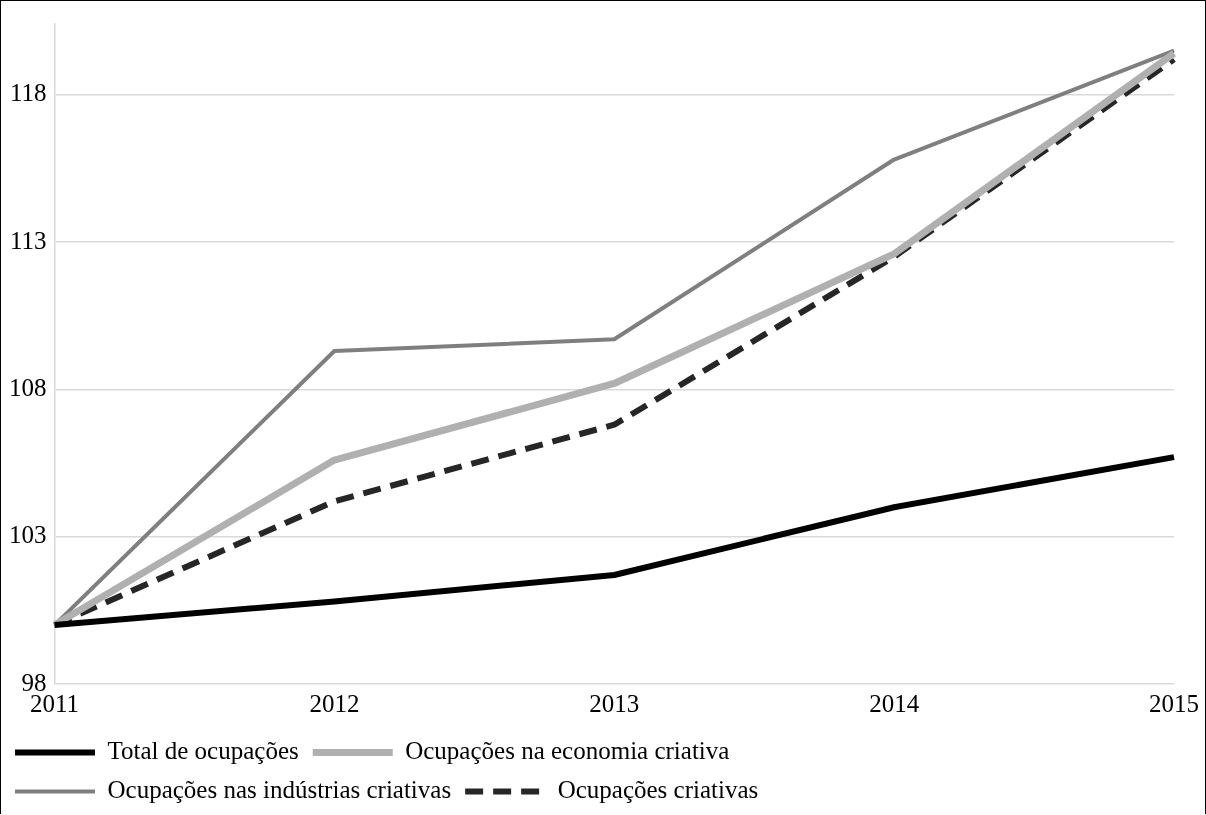 The height and width of the screenshot is (815, 1206). I want to click on legend-label: Ocupações nas indústrias criativas, so click(279, 790).